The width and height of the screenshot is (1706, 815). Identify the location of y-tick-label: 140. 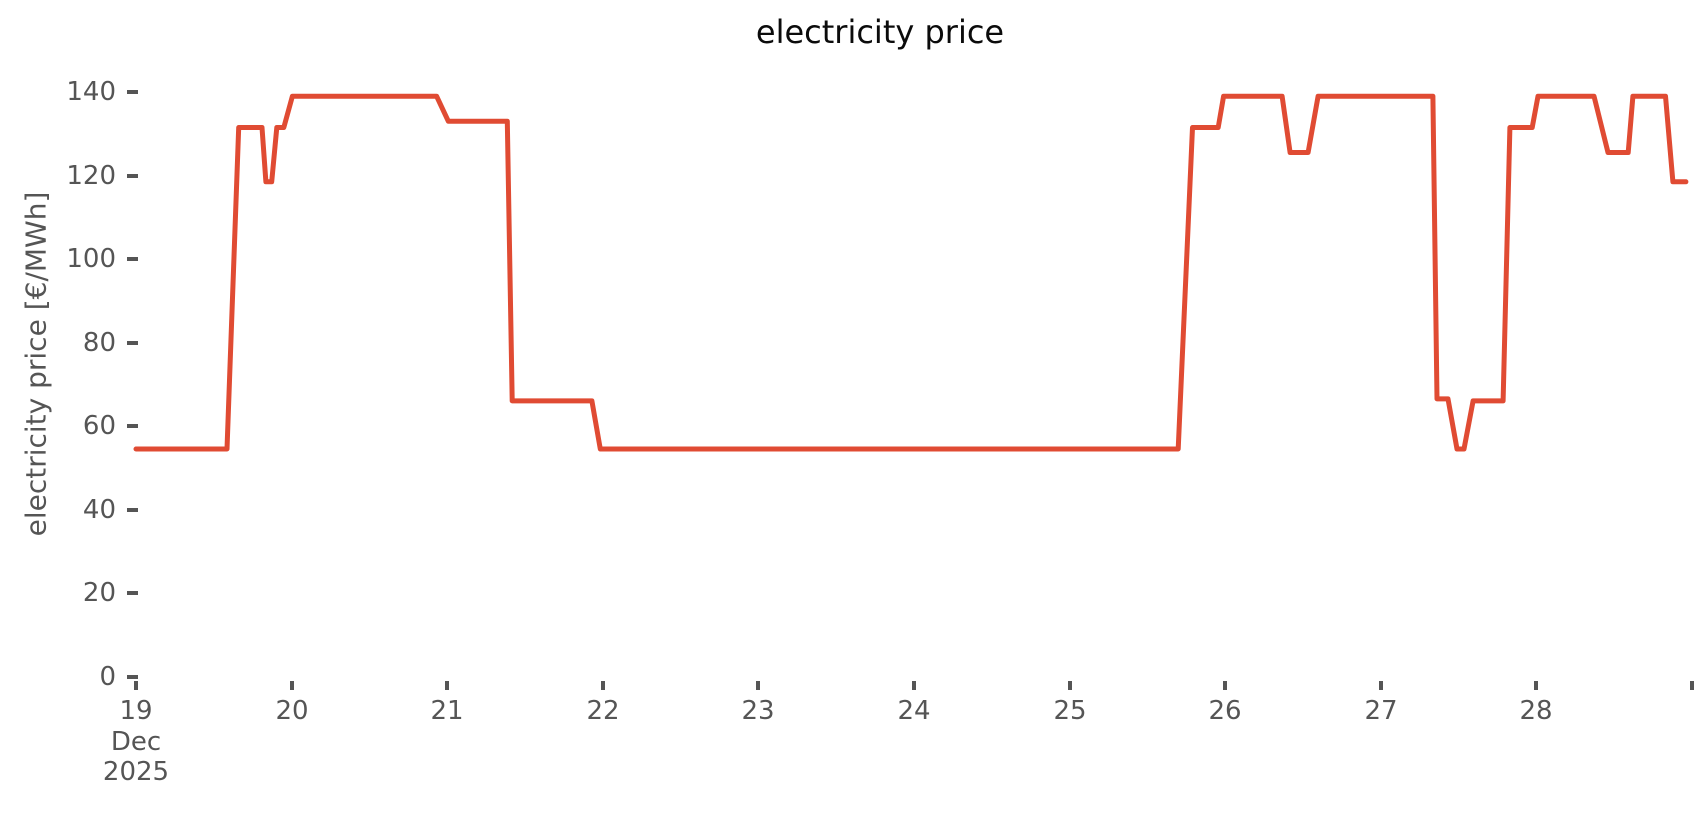
(91, 92).